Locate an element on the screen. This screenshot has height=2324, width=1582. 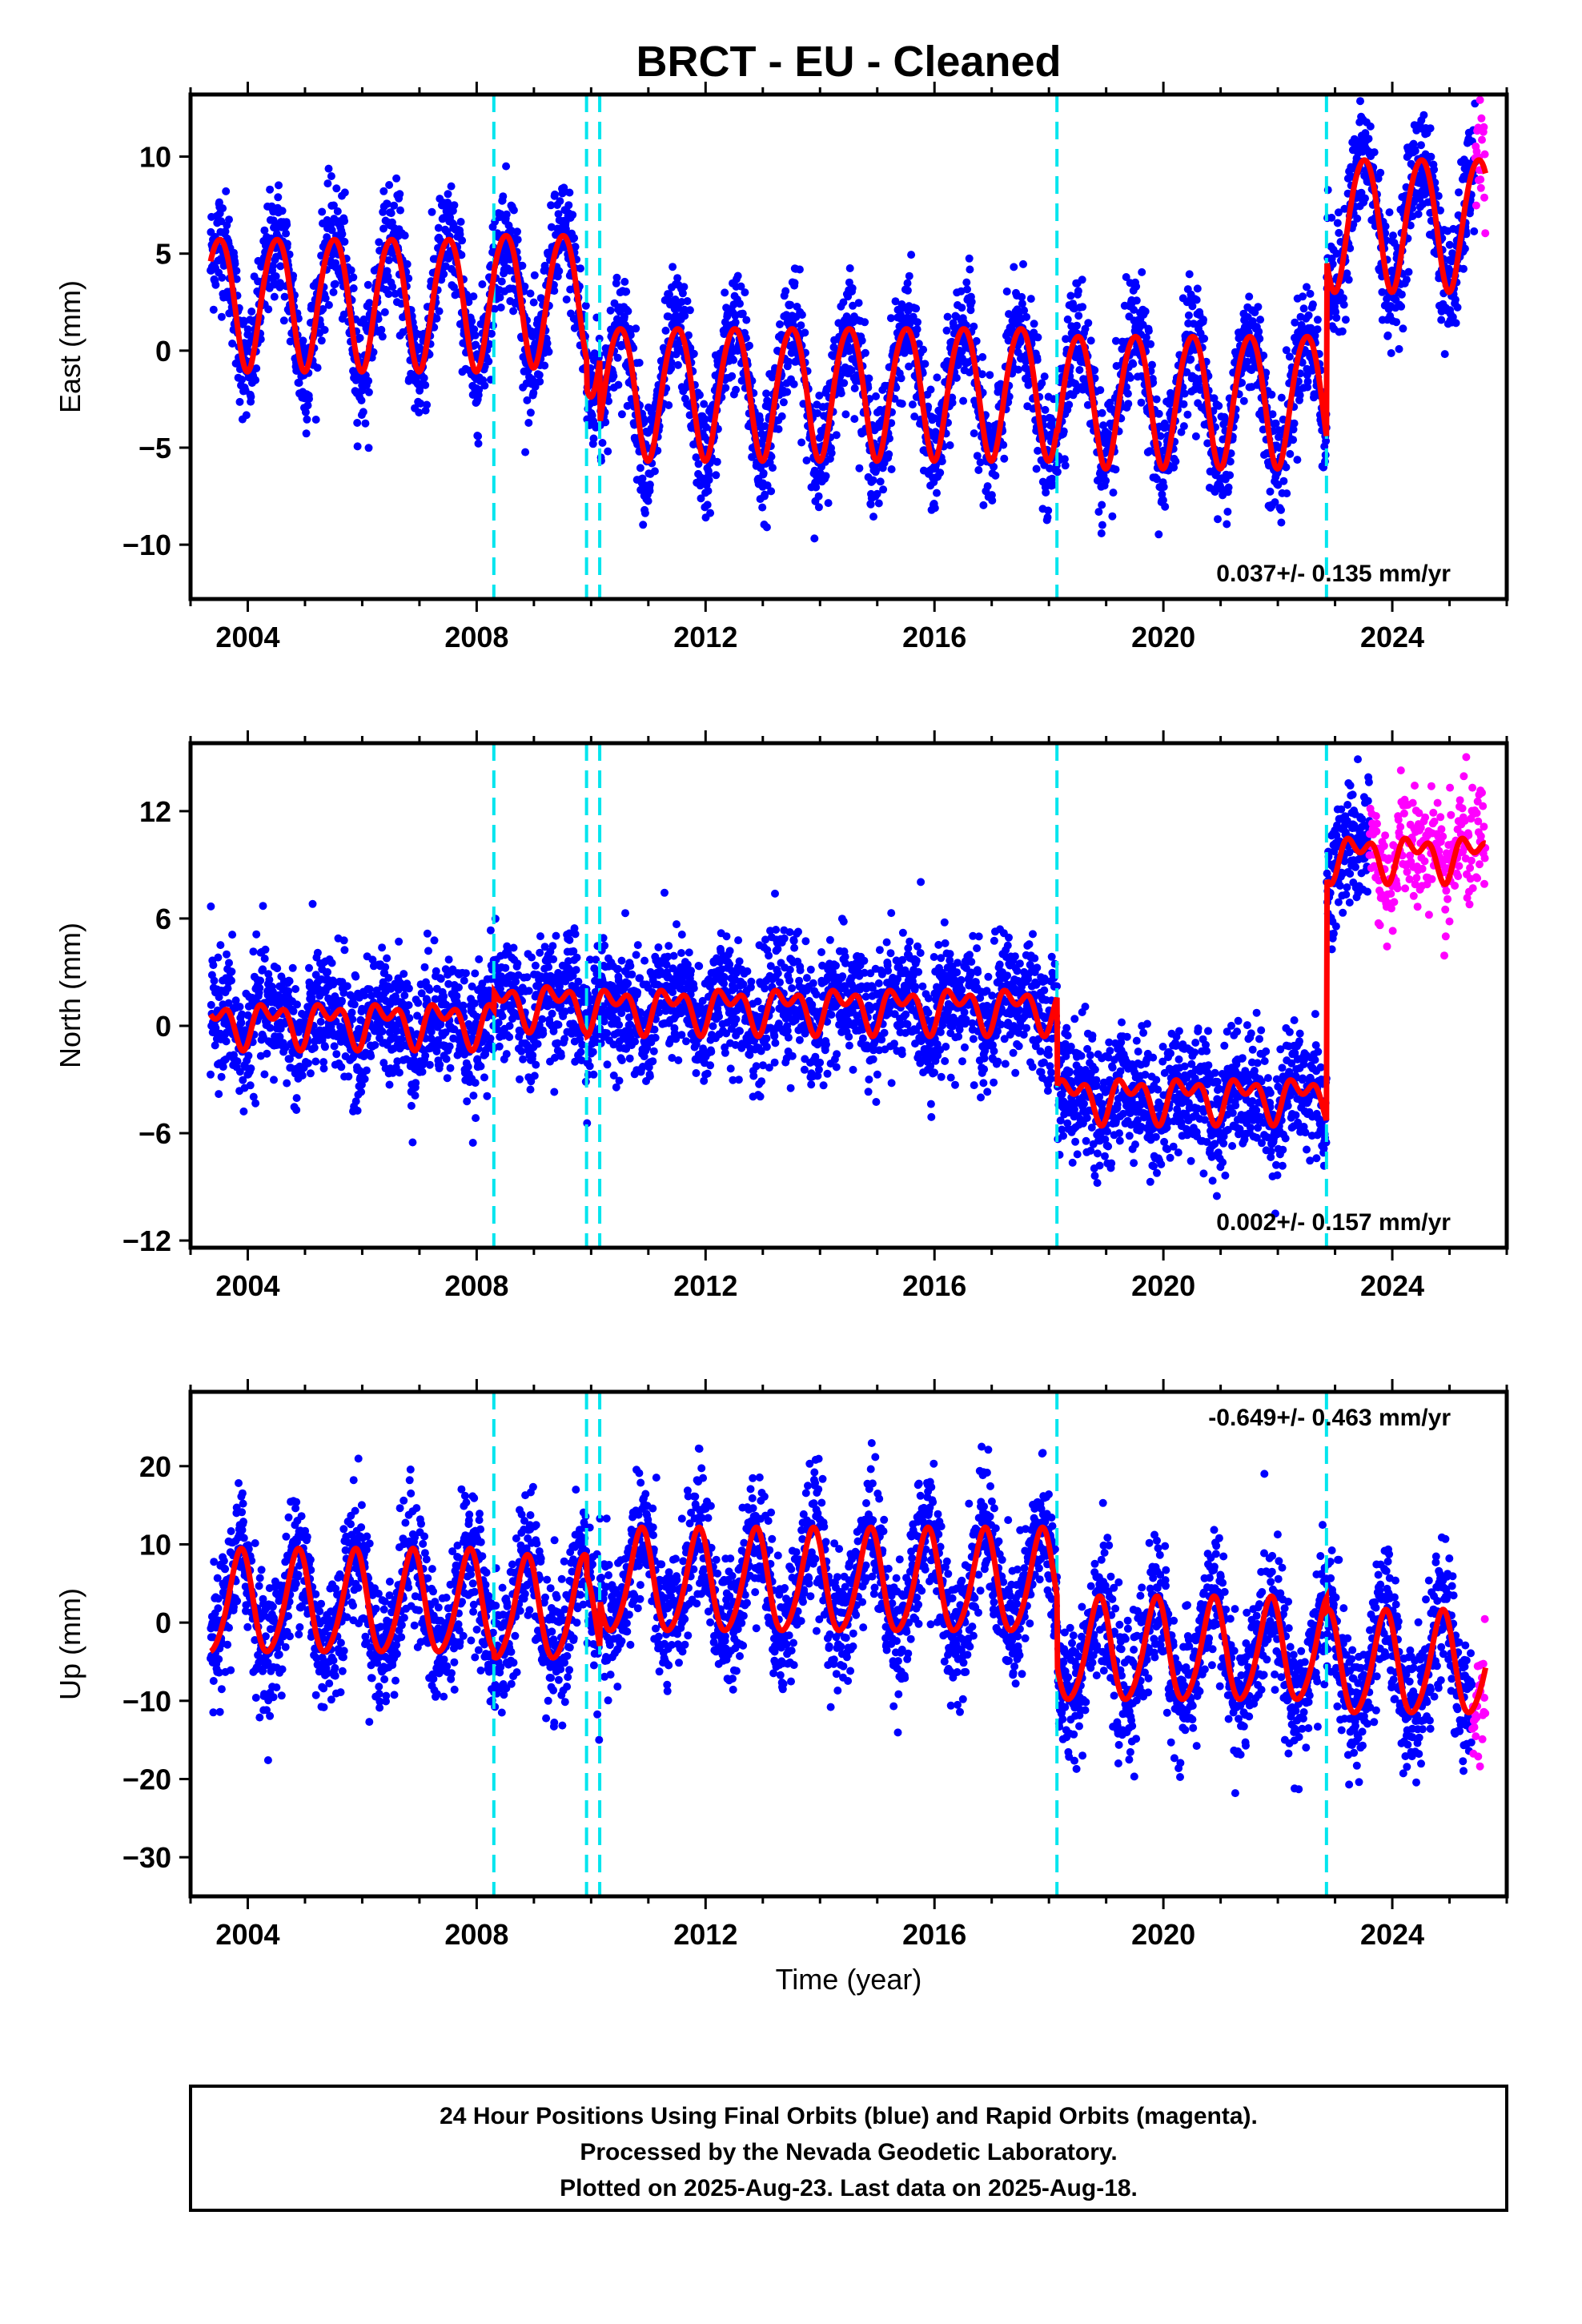
rate-annotation: 0.037+/- 0.135 mm/yr is located at coordinates (1333, 574).